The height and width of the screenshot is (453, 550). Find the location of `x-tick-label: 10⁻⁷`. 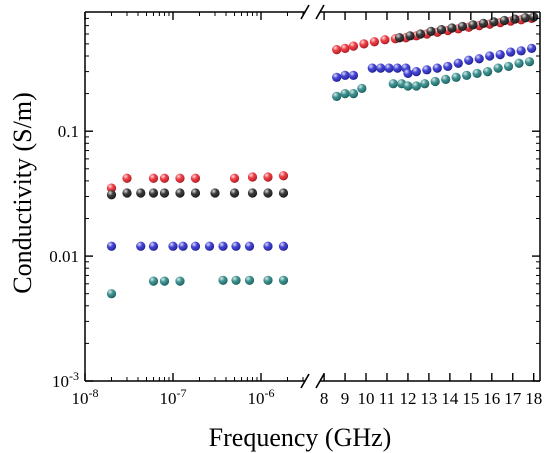

x-tick-label: 10⁻⁷ is located at coordinates (173, 397).